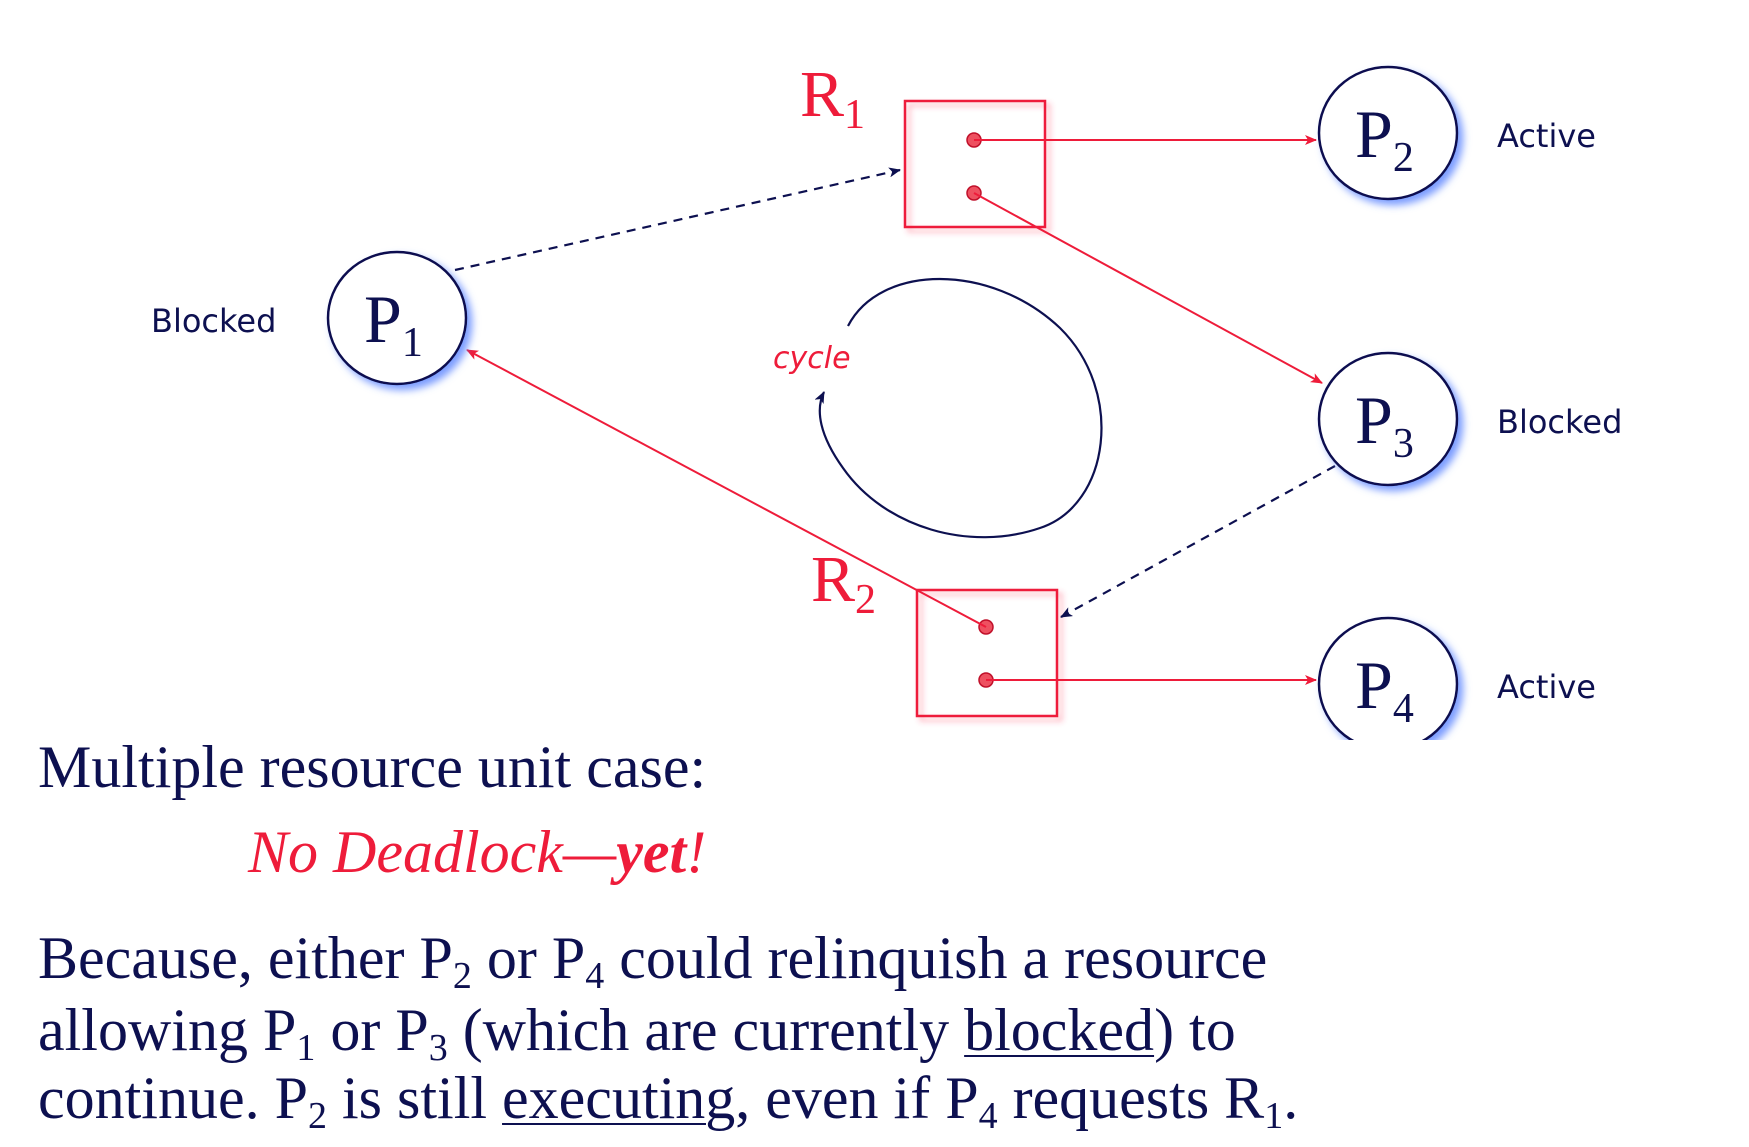 The width and height of the screenshot is (1749, 1147). Describe the element at coordinates (726, 488) in the screenshot. I see `edge-r2-assigned-p1` at that location.